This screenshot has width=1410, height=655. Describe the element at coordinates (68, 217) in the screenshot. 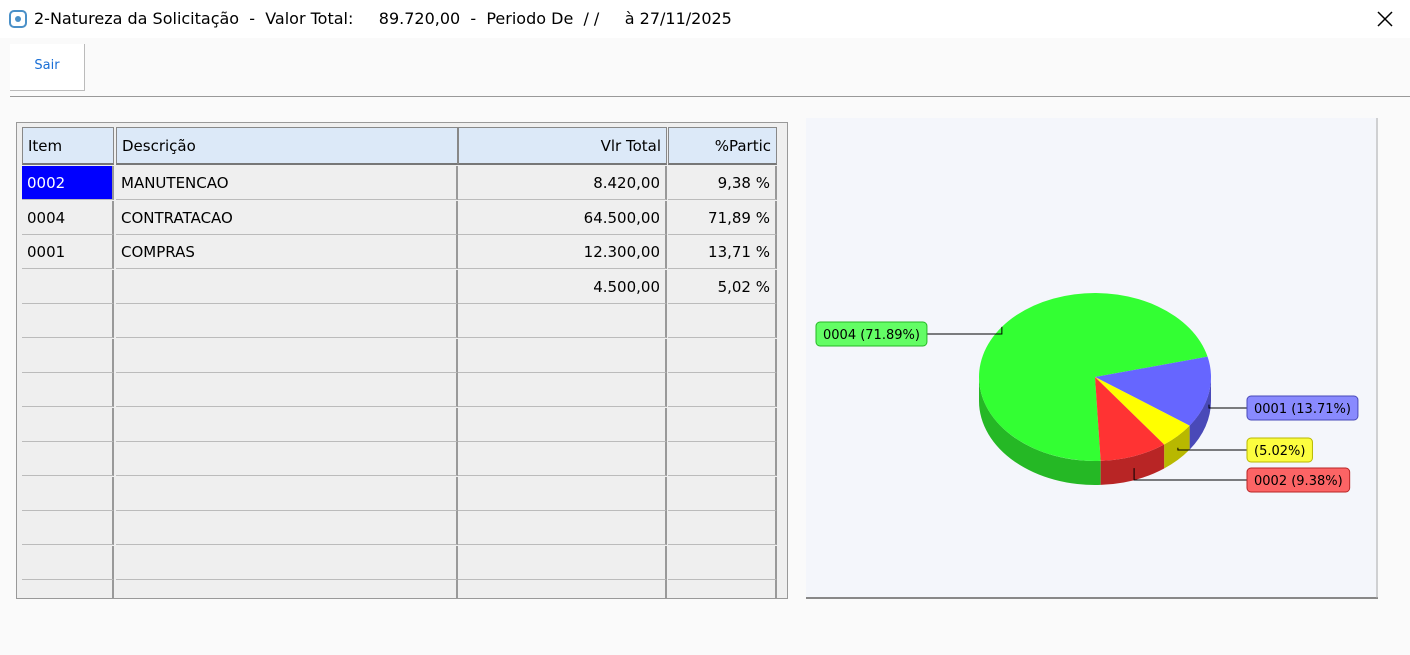

I see `cell-item: 0004` at that location.